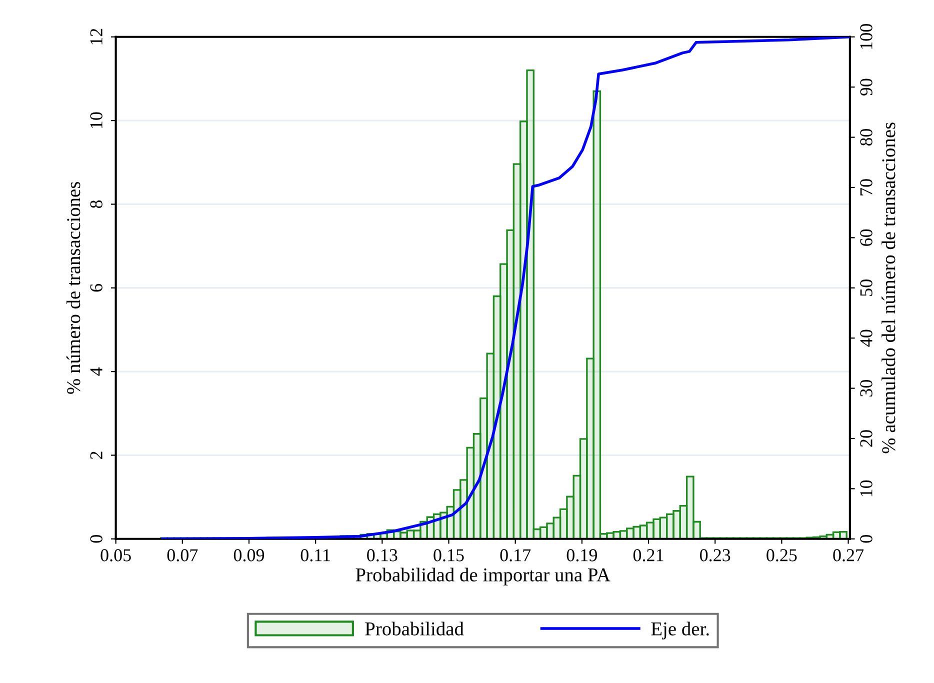 This screenshot has height=683, width=934. Describe the element at coordinates (715, 555) in the screenshot. I see `x-tick-label: 0.23` at that location.